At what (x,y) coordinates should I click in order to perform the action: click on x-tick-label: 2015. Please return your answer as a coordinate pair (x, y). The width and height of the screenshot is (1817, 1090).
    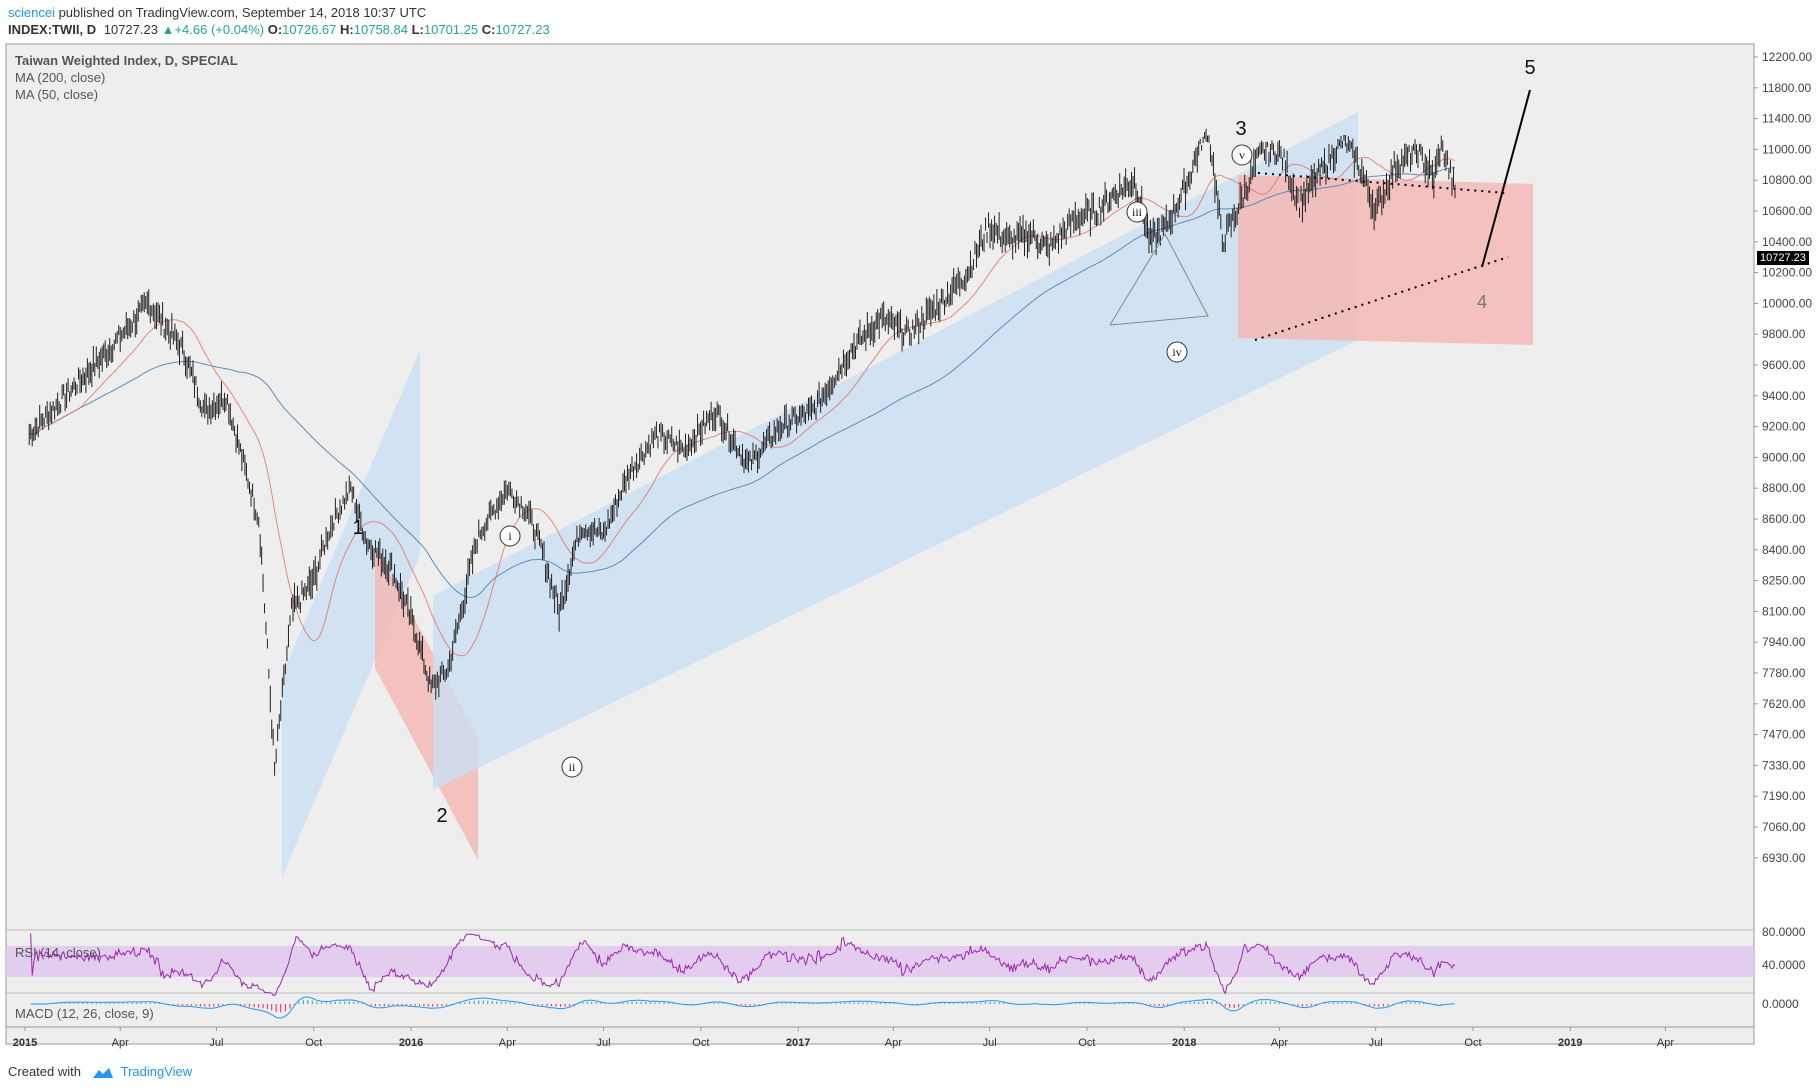
    Looking at the image, I should click on (25, 1043).